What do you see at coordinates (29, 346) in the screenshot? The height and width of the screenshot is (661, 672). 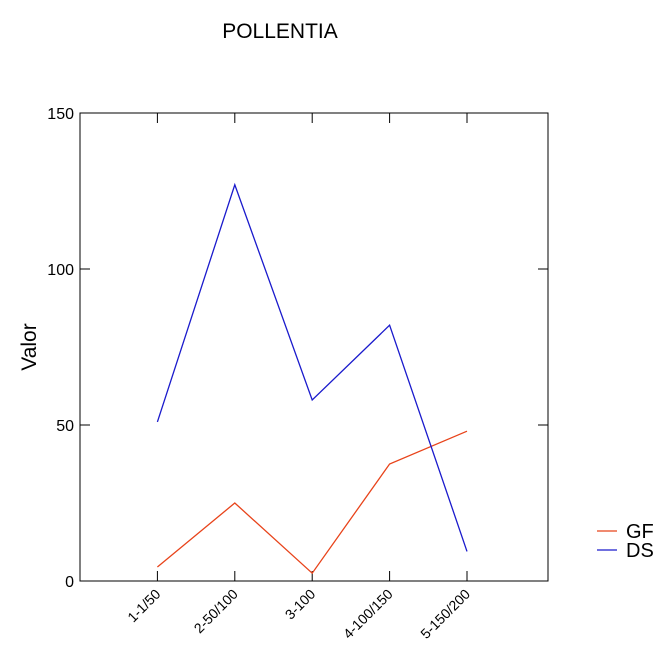 I see `y-axis-label: Valor` at bounding box center [29, 346].